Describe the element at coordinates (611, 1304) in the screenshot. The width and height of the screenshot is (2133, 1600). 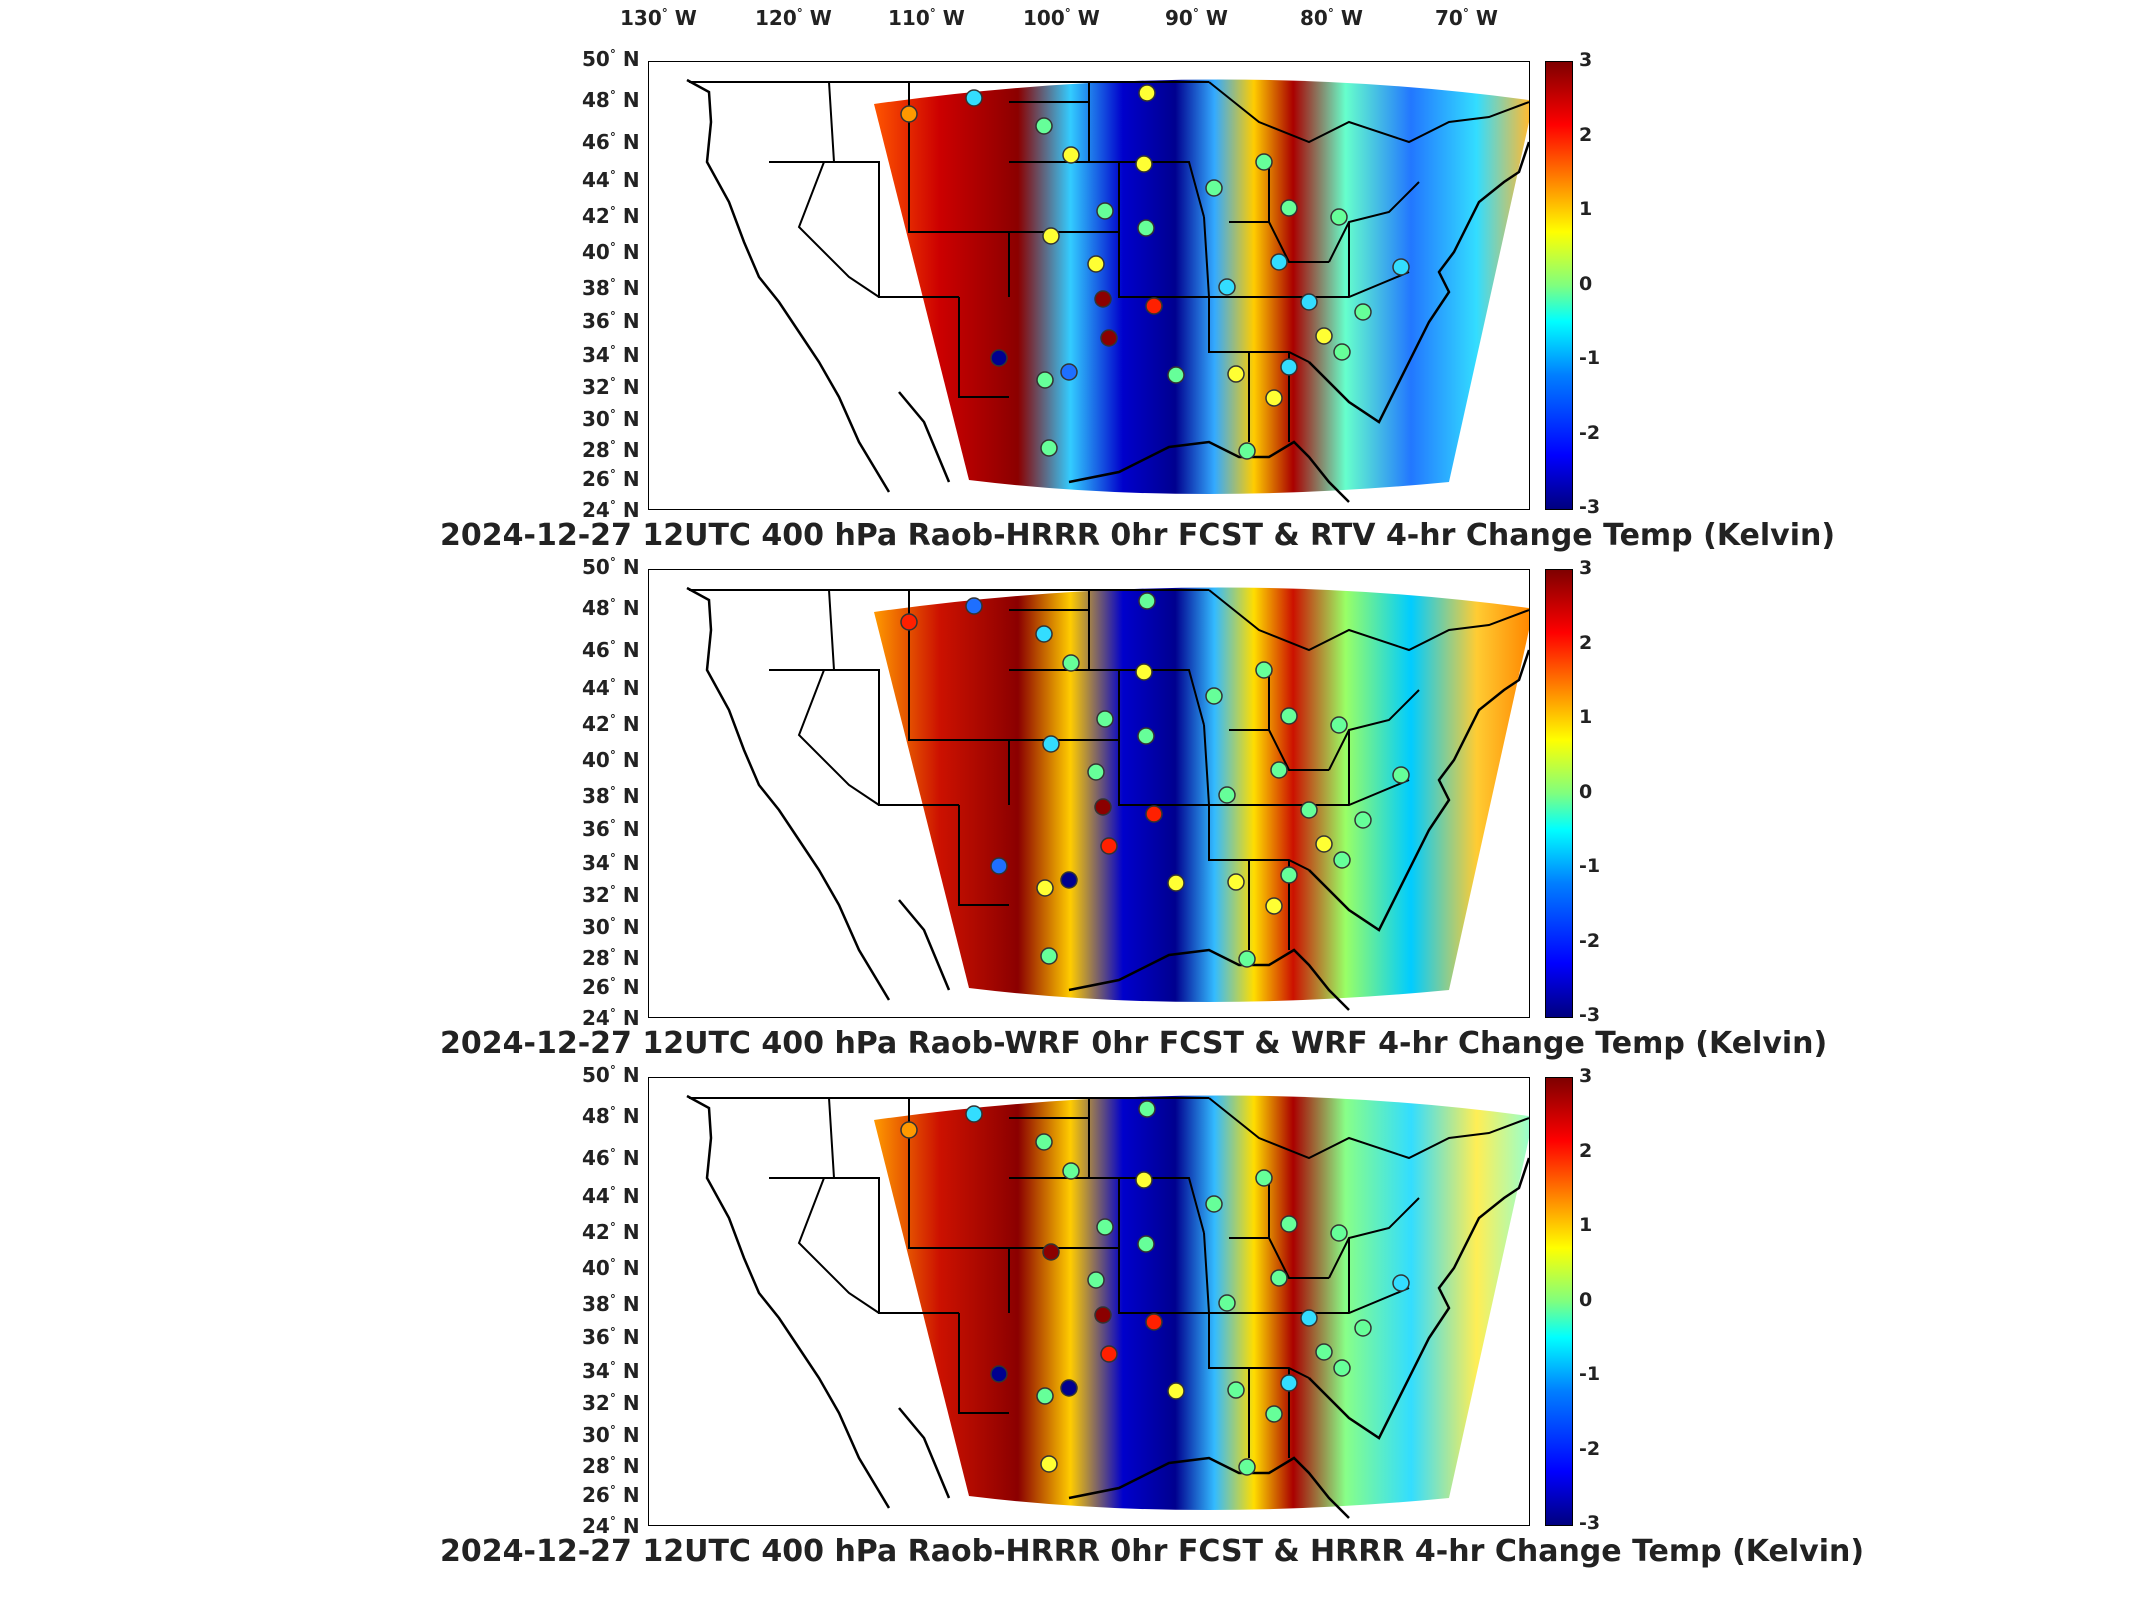
I see `lat-tick: 38° N` at that location.